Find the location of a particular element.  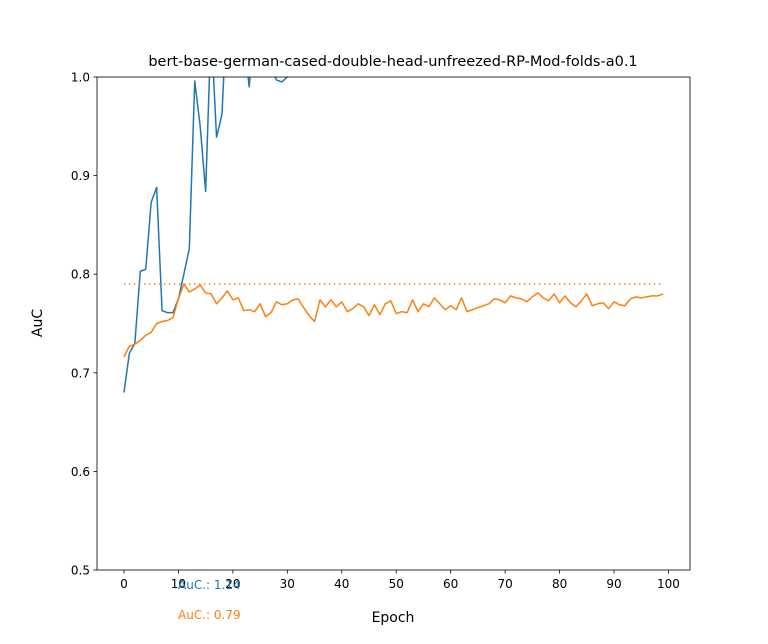

y-tick-label: 0.7 is located at coordinates (80, 373).